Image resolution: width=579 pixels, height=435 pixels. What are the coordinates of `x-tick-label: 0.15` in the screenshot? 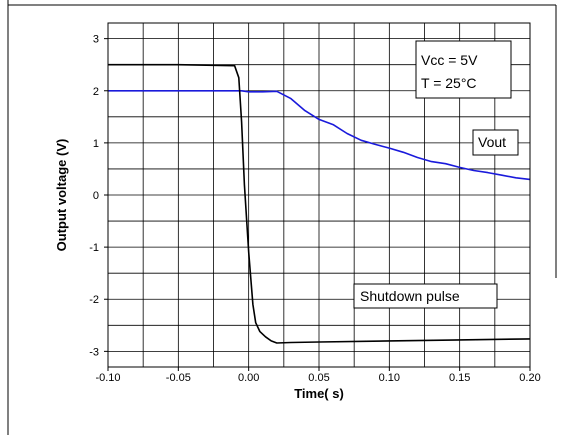 It's located at (459, 378).